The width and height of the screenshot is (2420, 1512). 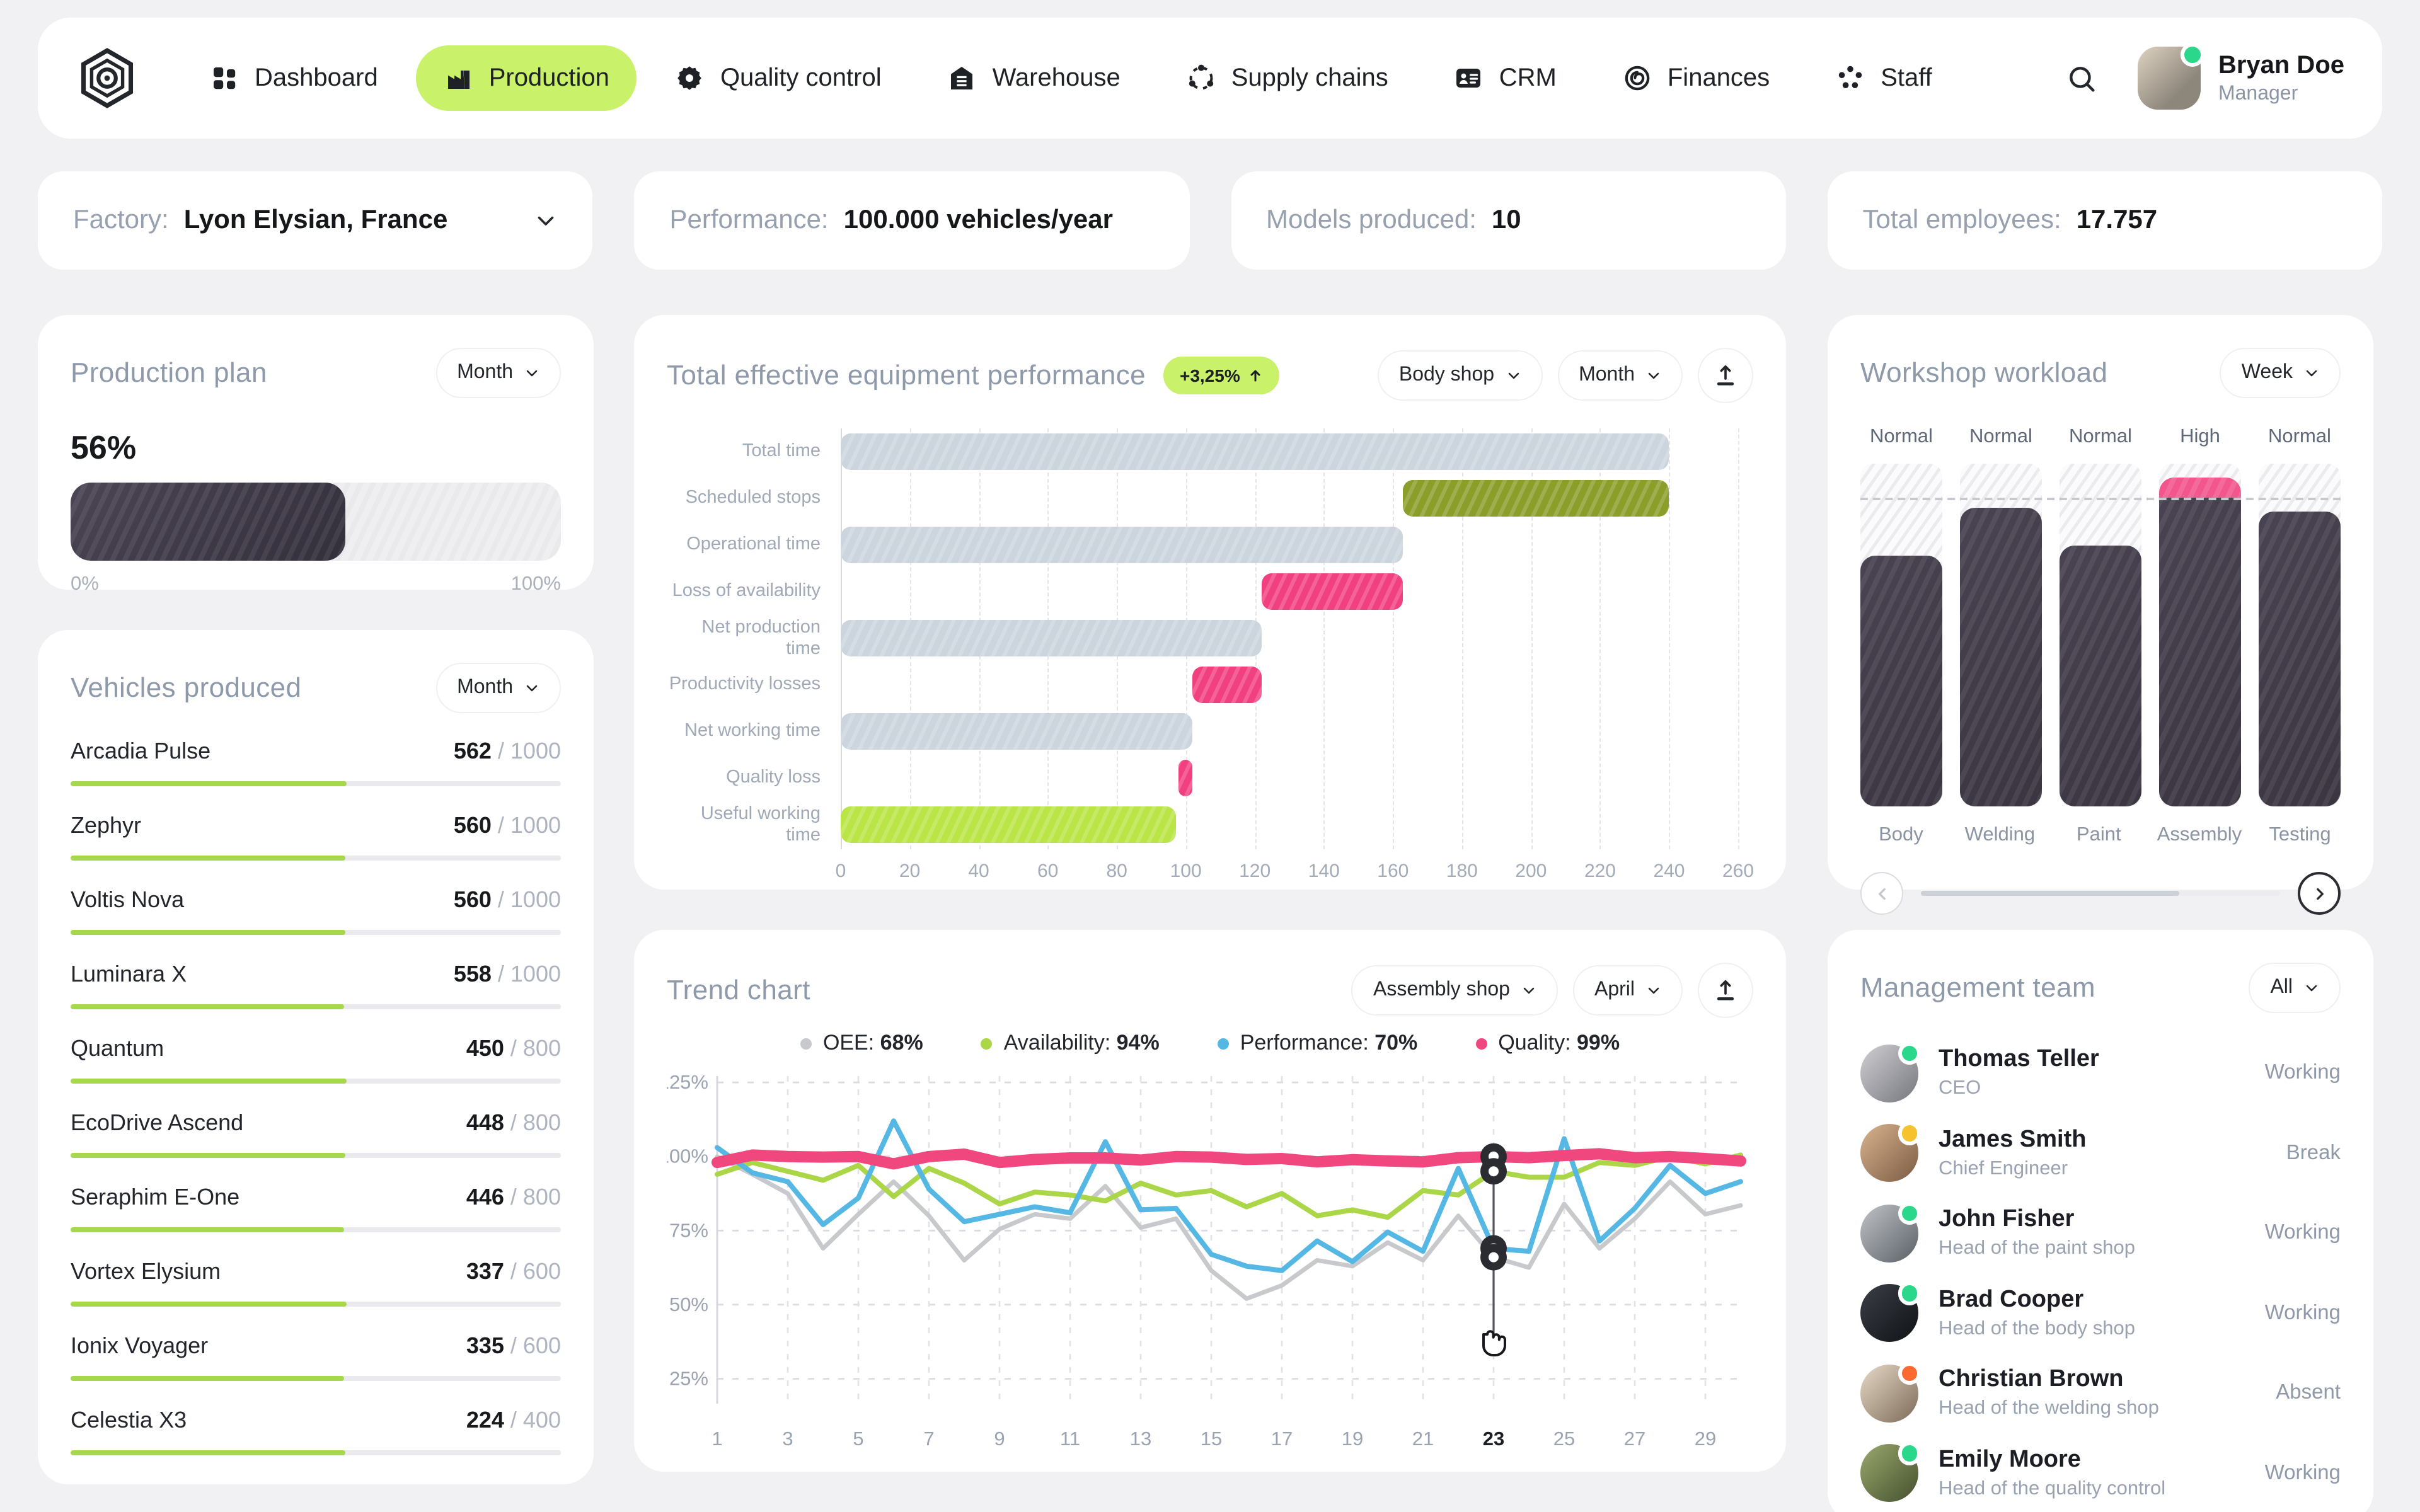 I want to click on nav-item-dashboard: Dashboard, so click(x=294, y=78).